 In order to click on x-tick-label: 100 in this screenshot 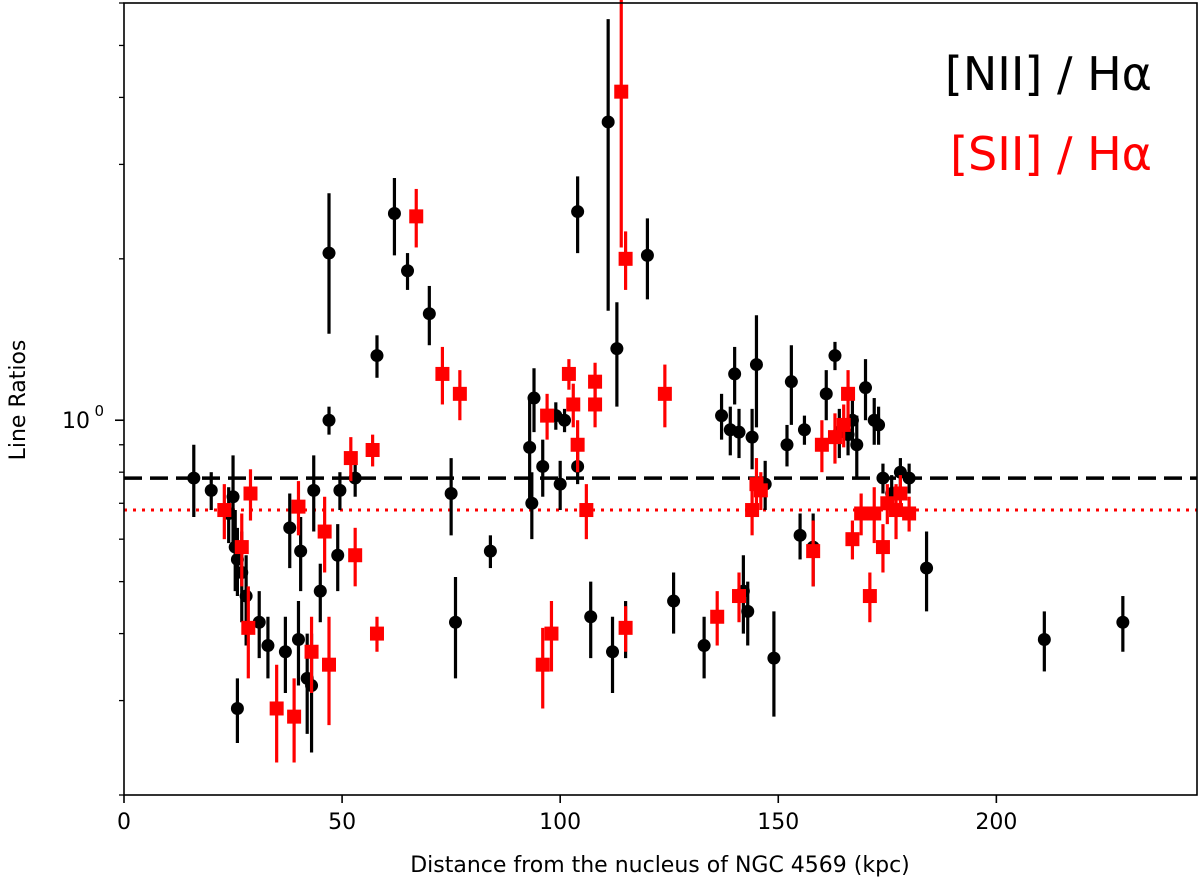, I will do `click(560, 822)`.